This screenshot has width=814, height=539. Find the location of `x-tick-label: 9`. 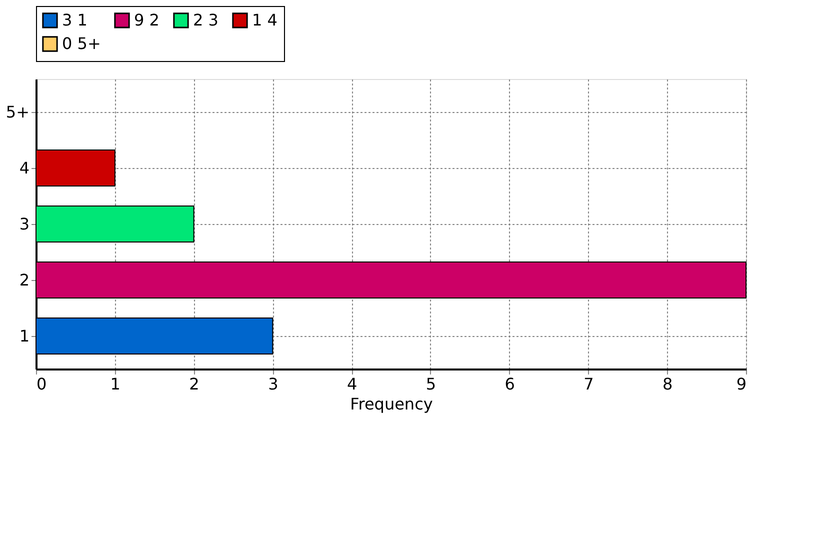

x-tick-label: 9 is located at coordinates (741, 384).